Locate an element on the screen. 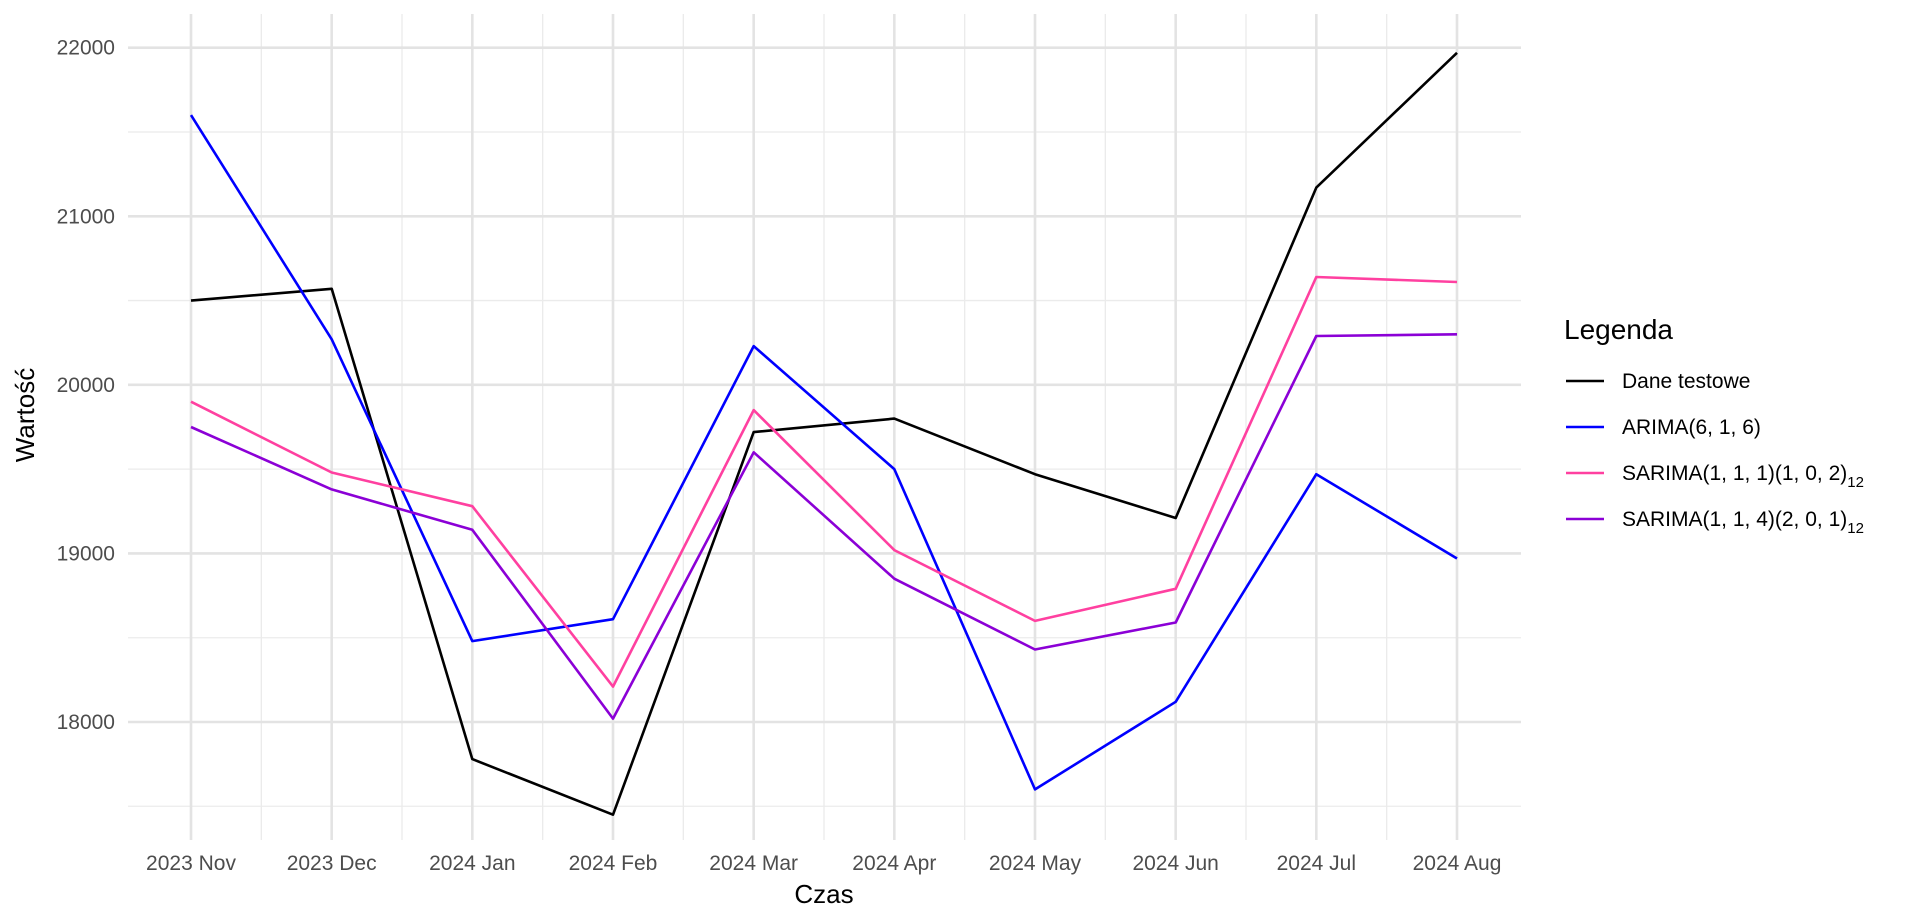  y-axis-title: Wartość is located at coordinates (25, 415).